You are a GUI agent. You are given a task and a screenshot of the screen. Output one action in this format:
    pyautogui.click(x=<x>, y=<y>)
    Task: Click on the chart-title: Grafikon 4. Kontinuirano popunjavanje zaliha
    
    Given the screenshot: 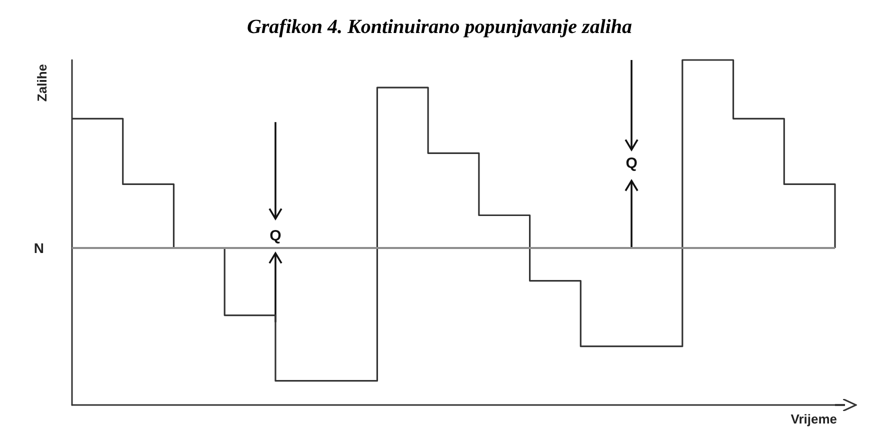 What is the action you would take?
    pyautogui.click(x=439, y=27)
    